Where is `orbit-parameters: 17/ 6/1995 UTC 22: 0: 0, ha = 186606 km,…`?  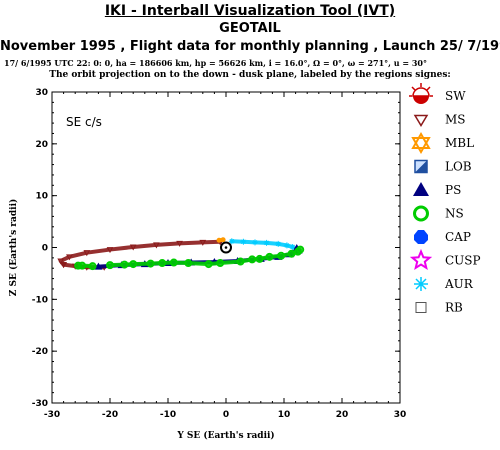
orbit-parameters: 17/ 6/1995 UTC 22: 0: 0, ha = 186606 km,… is located at coordinates (215, 63).